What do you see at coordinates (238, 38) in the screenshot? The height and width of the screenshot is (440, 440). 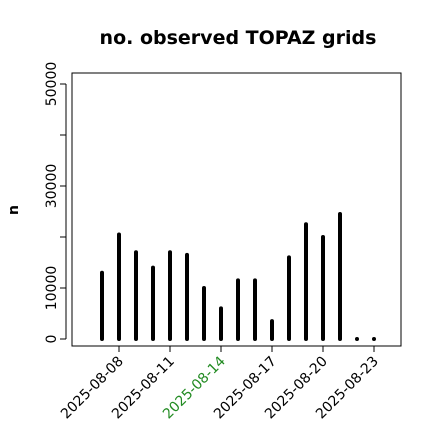 I see `chart-title: no. observed TOPAZ grids` at bounding box center [238, 38].